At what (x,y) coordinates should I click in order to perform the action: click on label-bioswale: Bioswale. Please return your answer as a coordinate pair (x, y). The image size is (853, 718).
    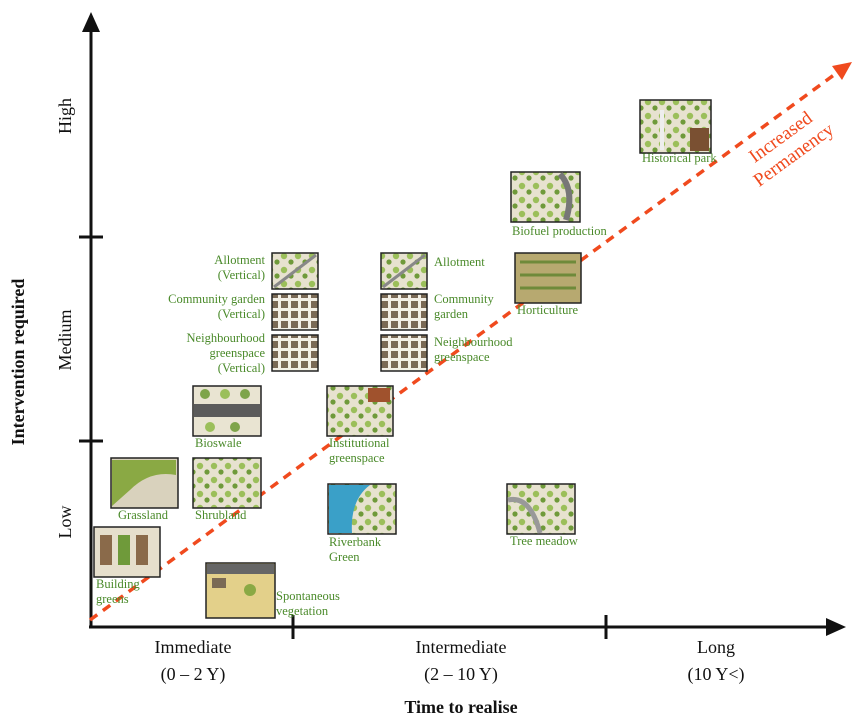
    Looking at the image, I should click on (218, 443).